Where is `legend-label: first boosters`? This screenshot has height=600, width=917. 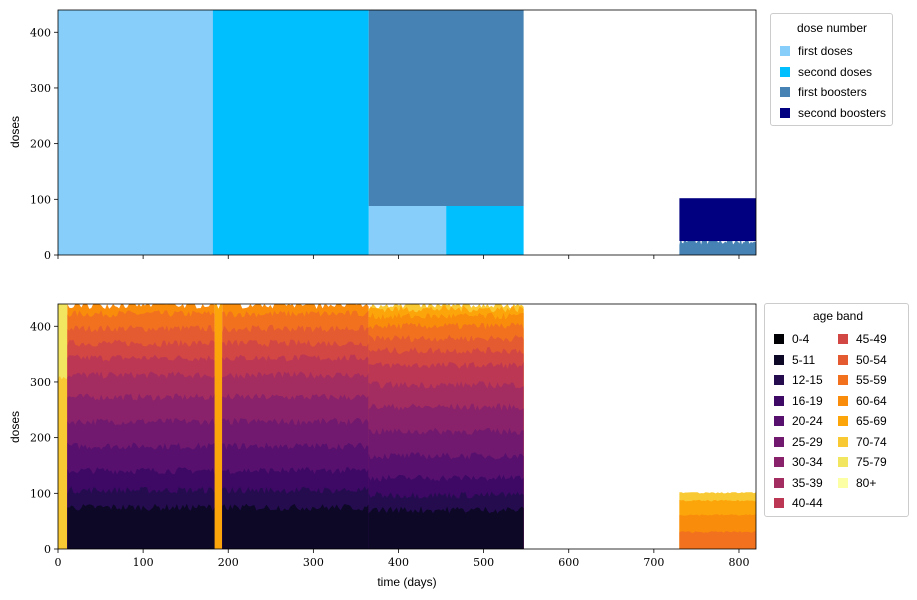 legend-label: first boosters is located at coordinates (832, 92).